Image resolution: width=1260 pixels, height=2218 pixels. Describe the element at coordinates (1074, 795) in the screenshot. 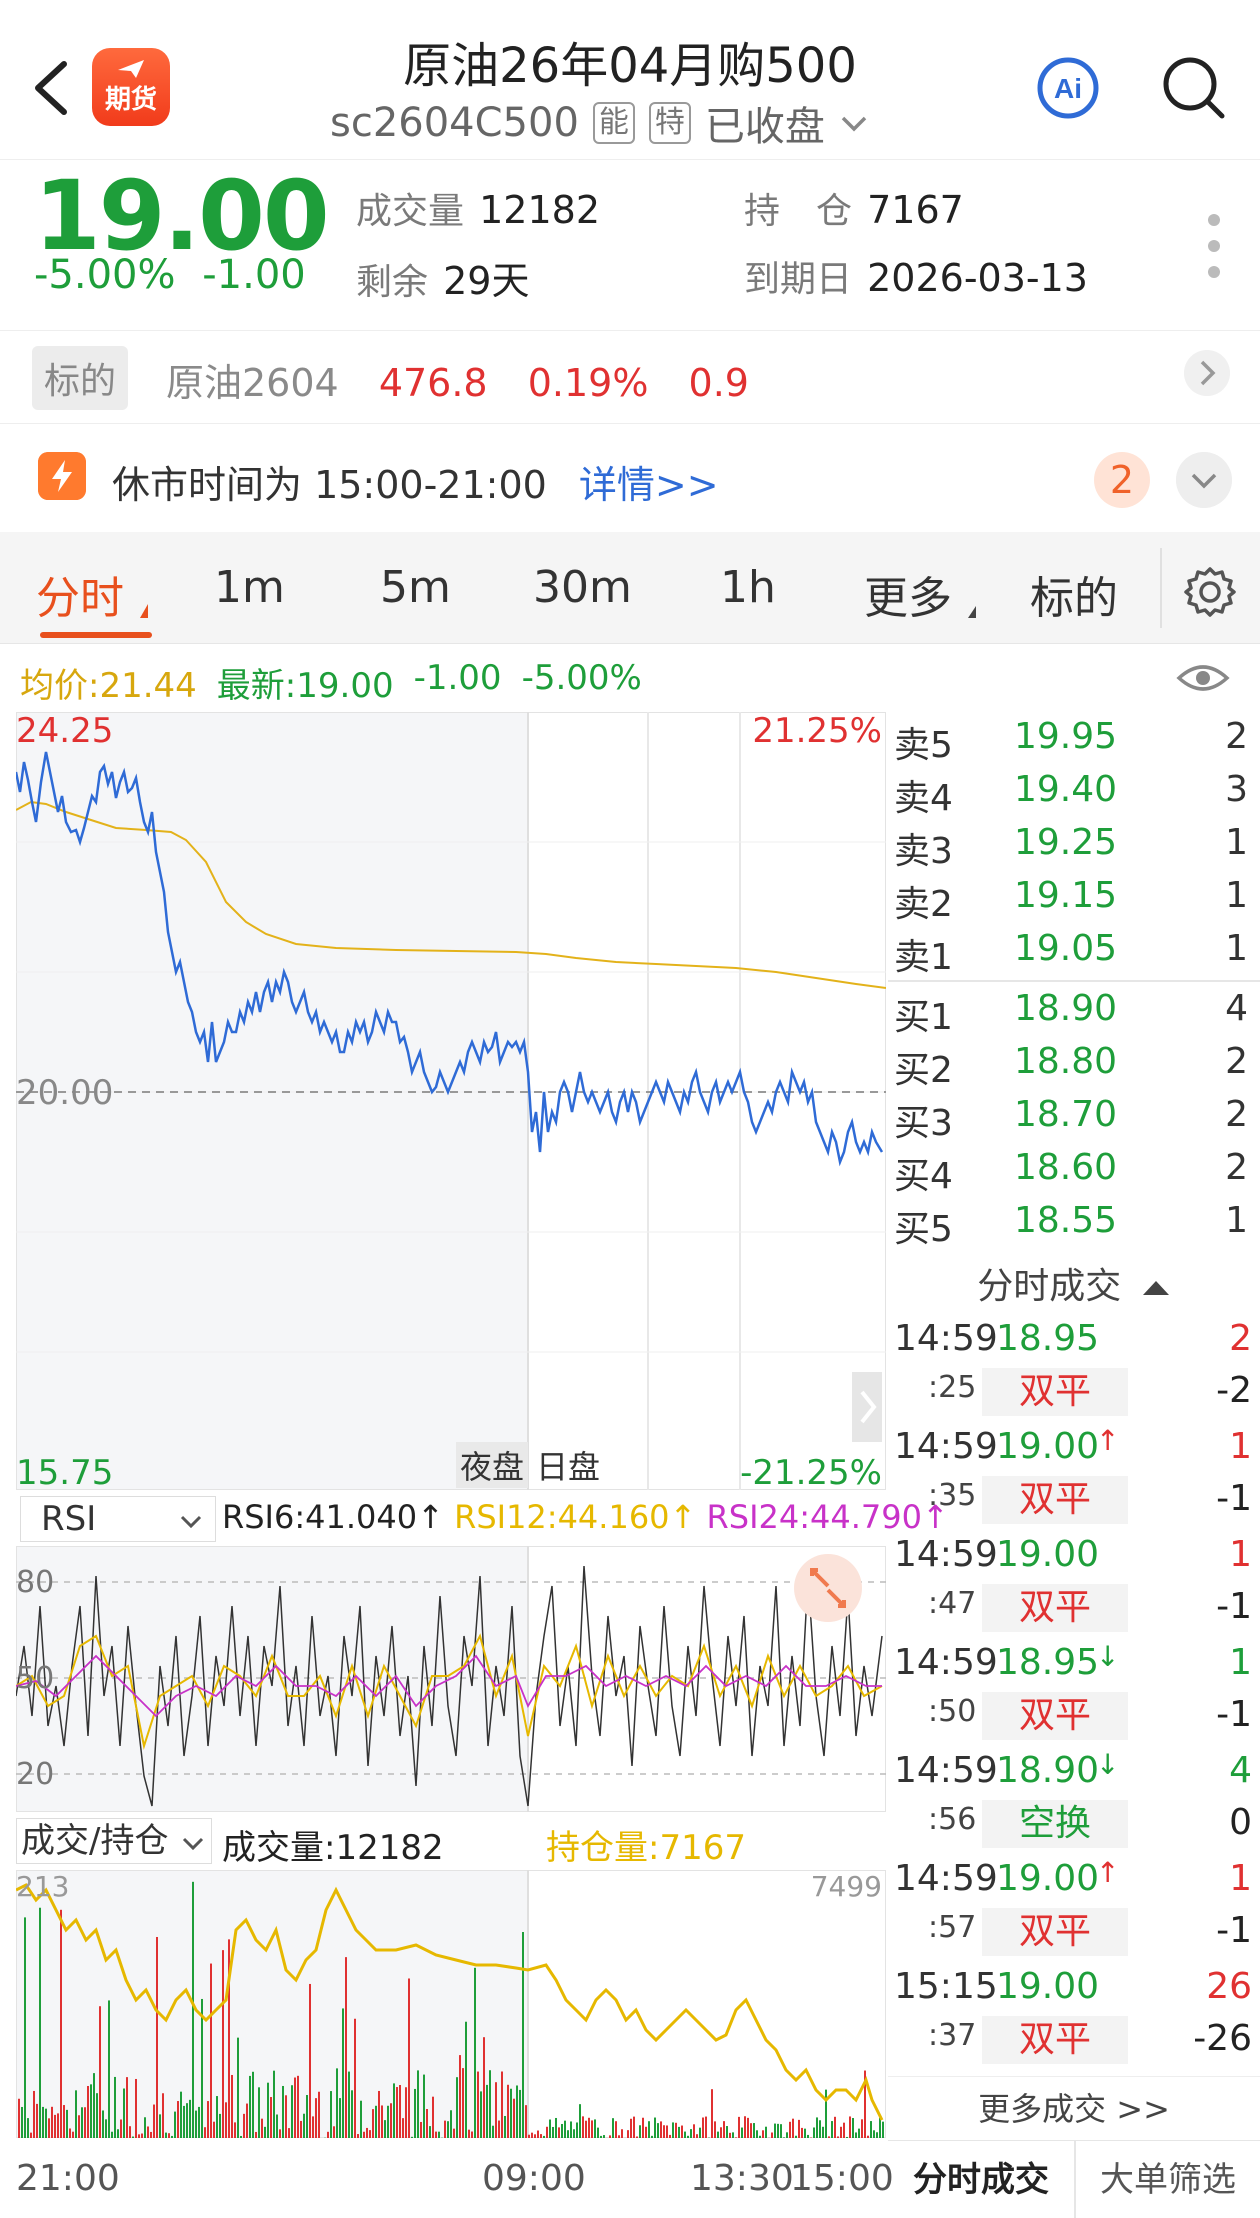

I see `order-book-row: 卖4 19.40 3` at that location.